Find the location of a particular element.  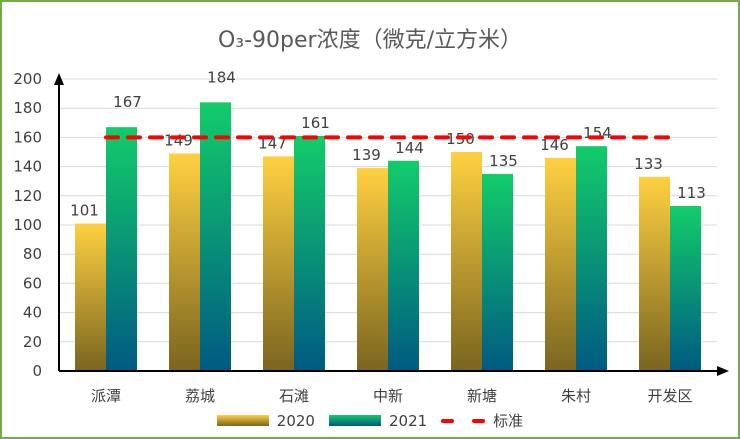

data-label: 139 is located at coordinates (366, 155).